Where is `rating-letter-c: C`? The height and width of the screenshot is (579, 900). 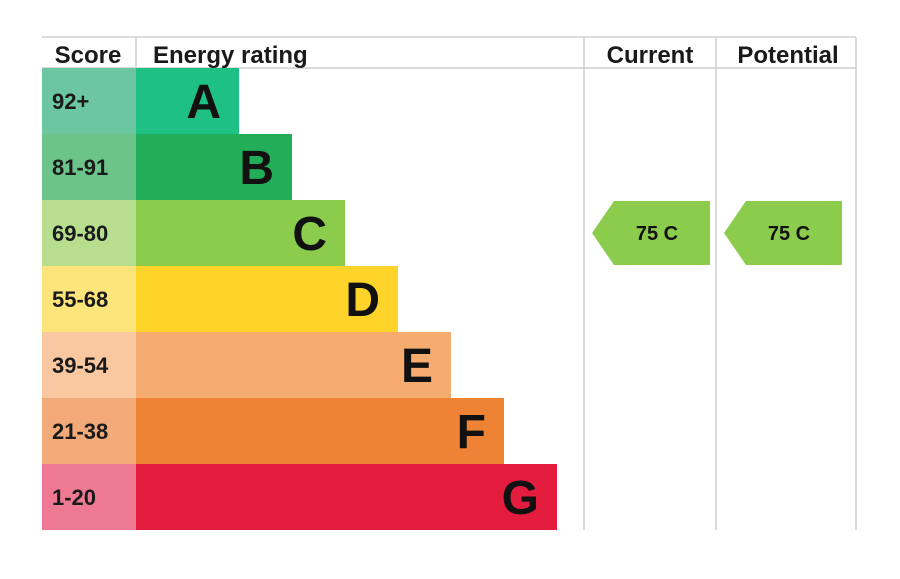
rating-letter-c: C is located at coordinates (309, 234).